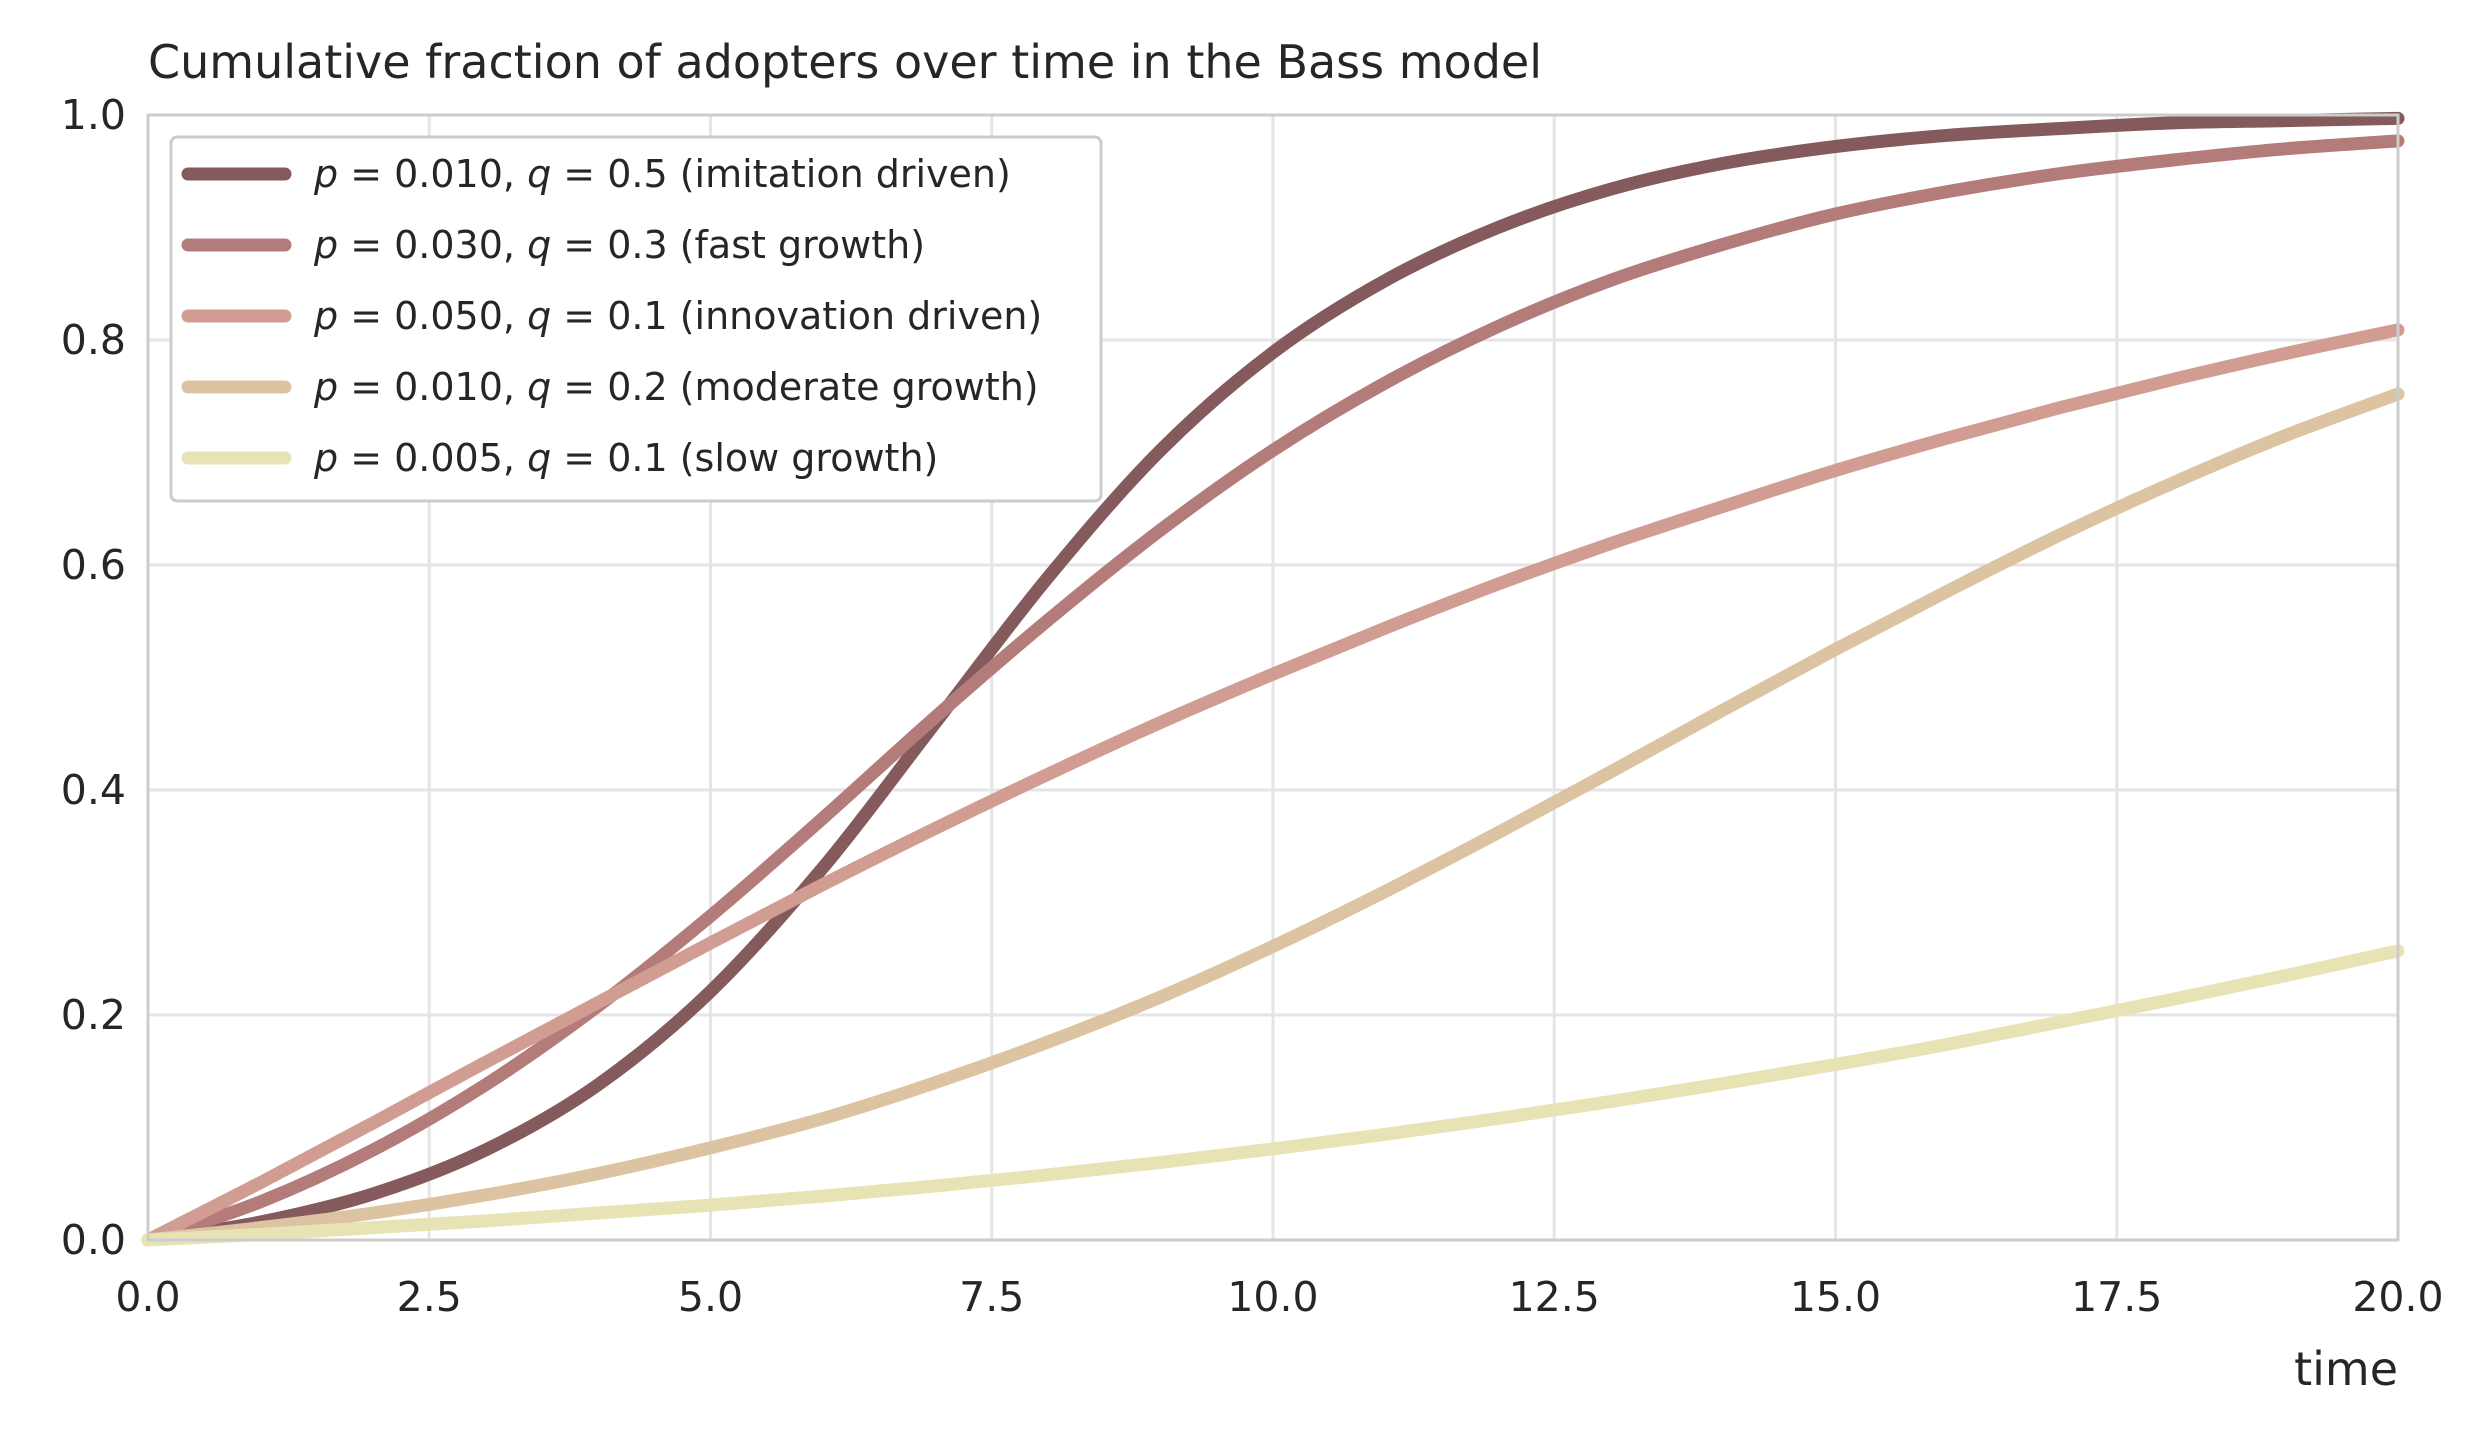  What do you see at coordinates (93, 790) in the screenshot?
I see `y-tick-label: 0.4` at bounding box center [93, 790].